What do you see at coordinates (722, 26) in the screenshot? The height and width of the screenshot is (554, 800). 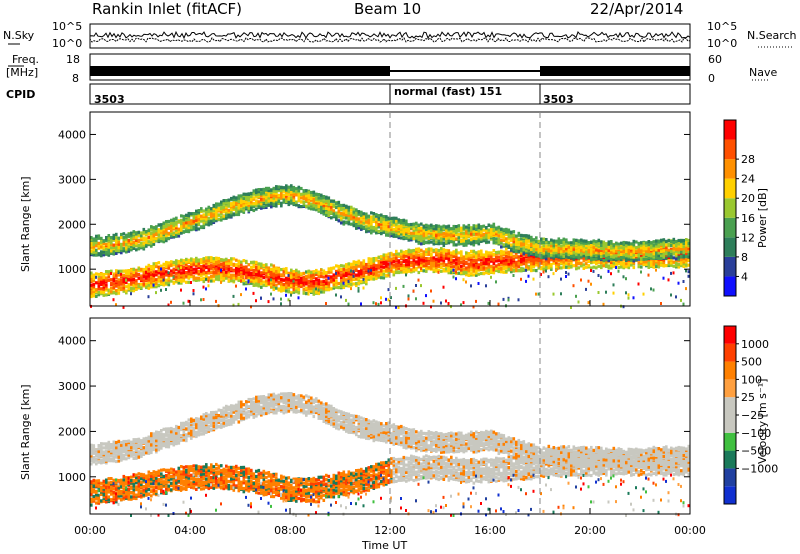 I see `nsearch-tick-top: 10^5` at bounding box center [722, 26].